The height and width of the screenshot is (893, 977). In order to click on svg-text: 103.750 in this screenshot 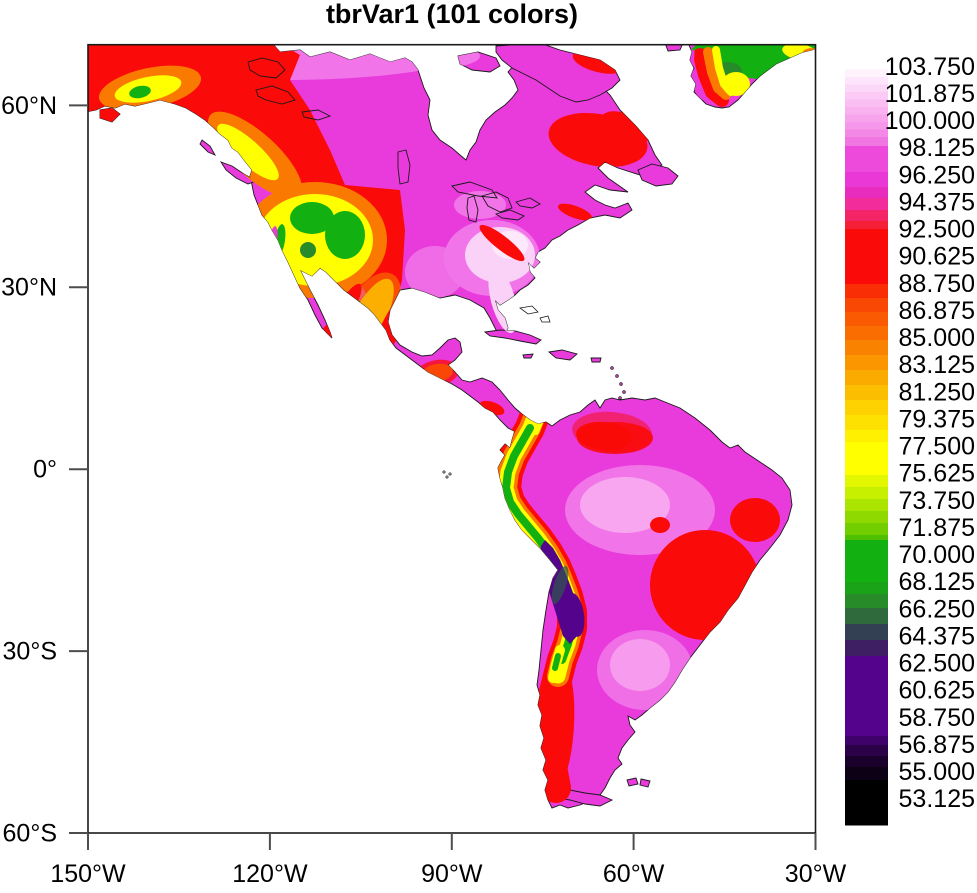, I will do `click(930, 67)`.